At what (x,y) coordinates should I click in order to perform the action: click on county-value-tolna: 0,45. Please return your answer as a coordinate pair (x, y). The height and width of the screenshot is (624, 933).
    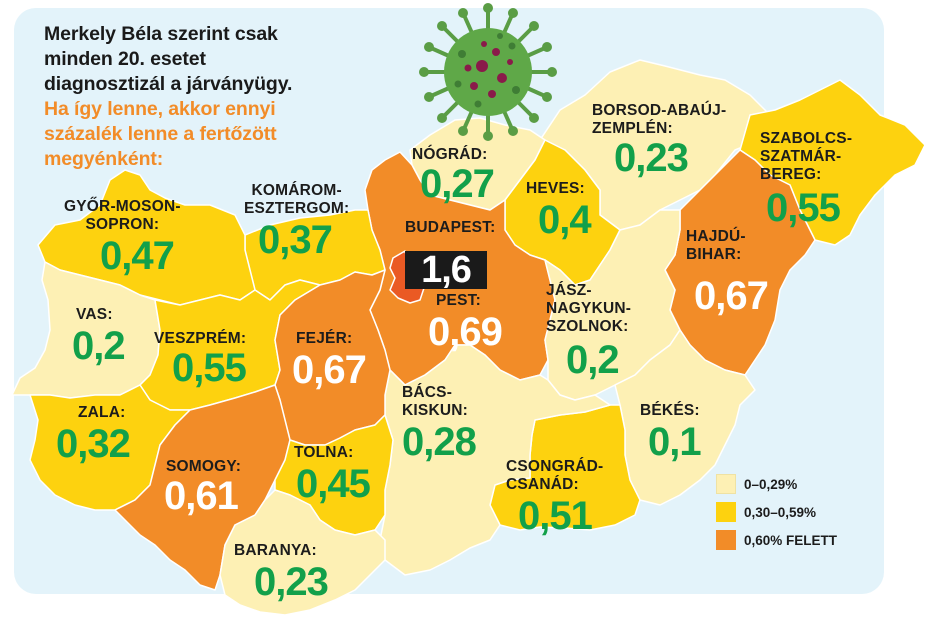
    Looking at the image, I should click on (333, 484).